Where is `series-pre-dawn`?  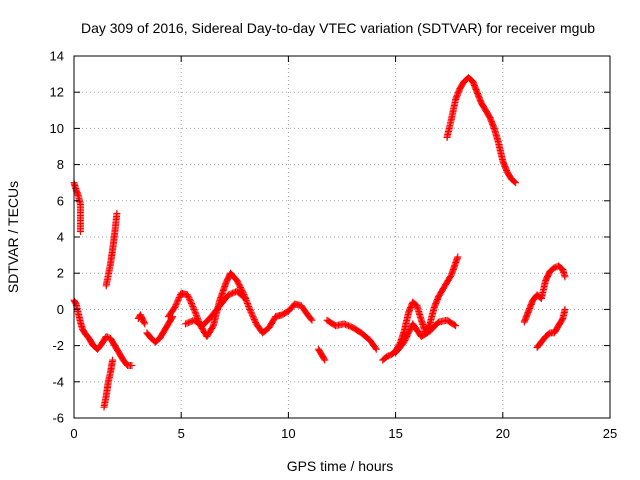 series-pre-dawn is located at coordinates (141, 319).